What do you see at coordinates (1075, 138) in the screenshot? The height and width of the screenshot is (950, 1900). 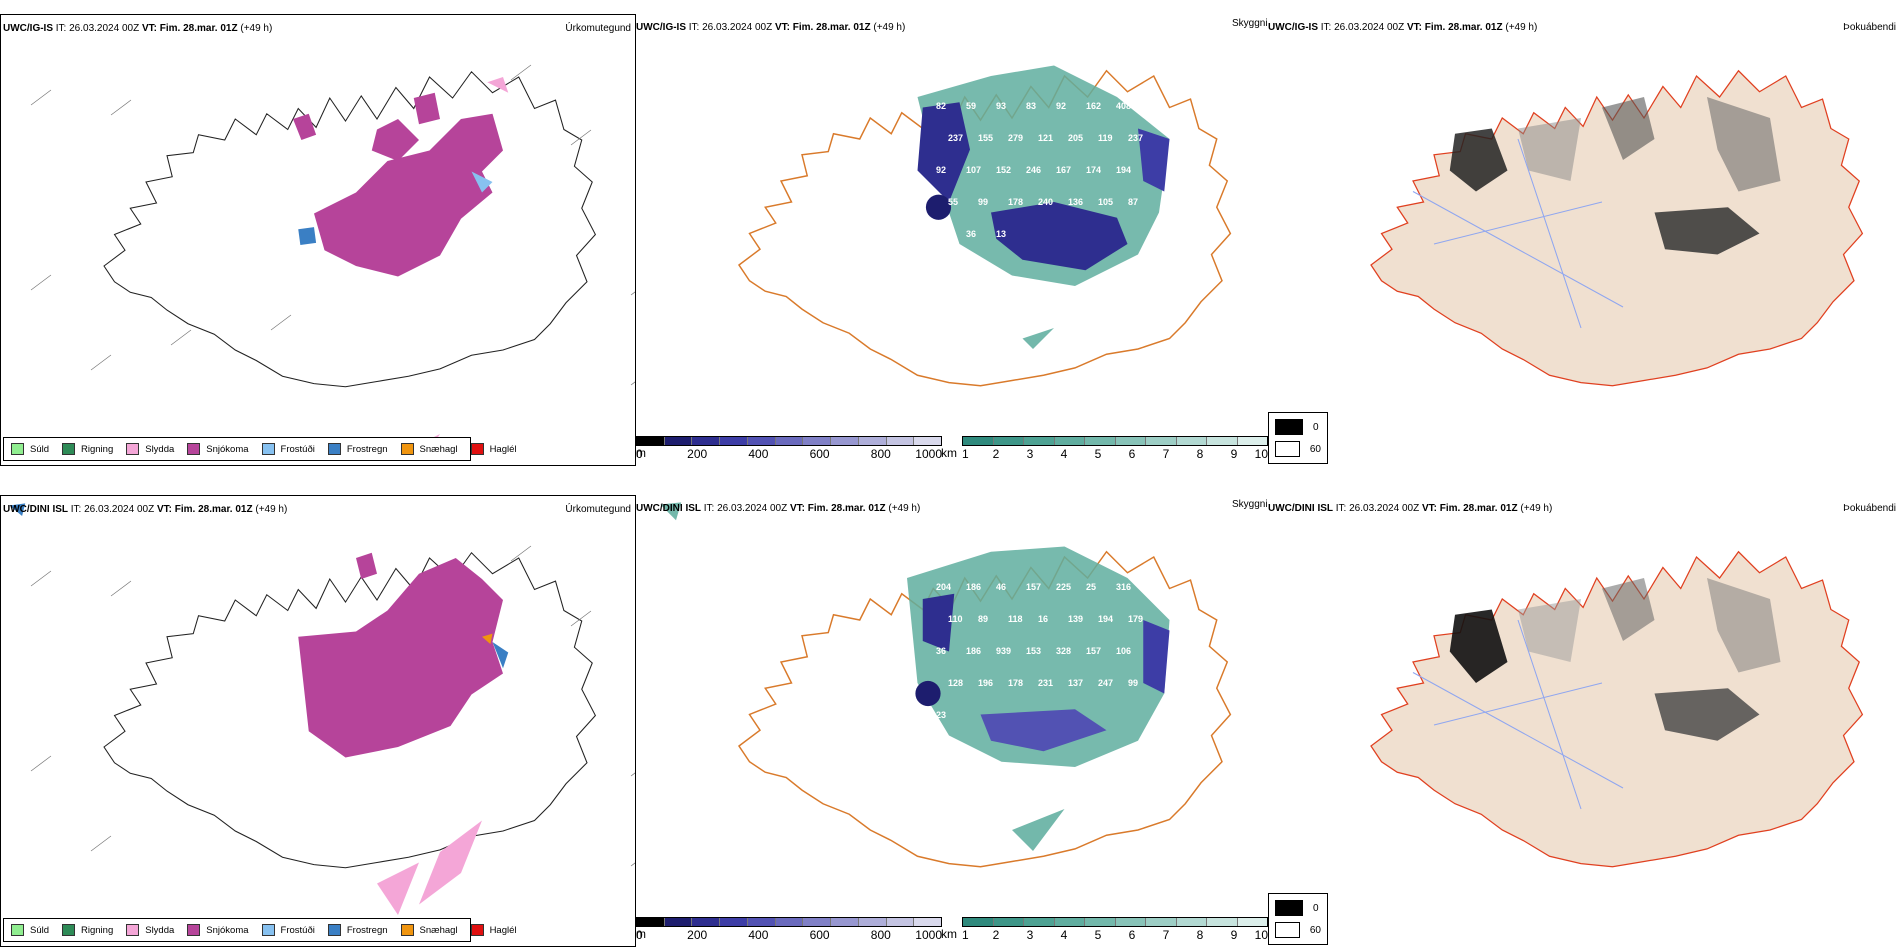 I see `ceiling-value-label: 205` at bounding box center [1075, 138].